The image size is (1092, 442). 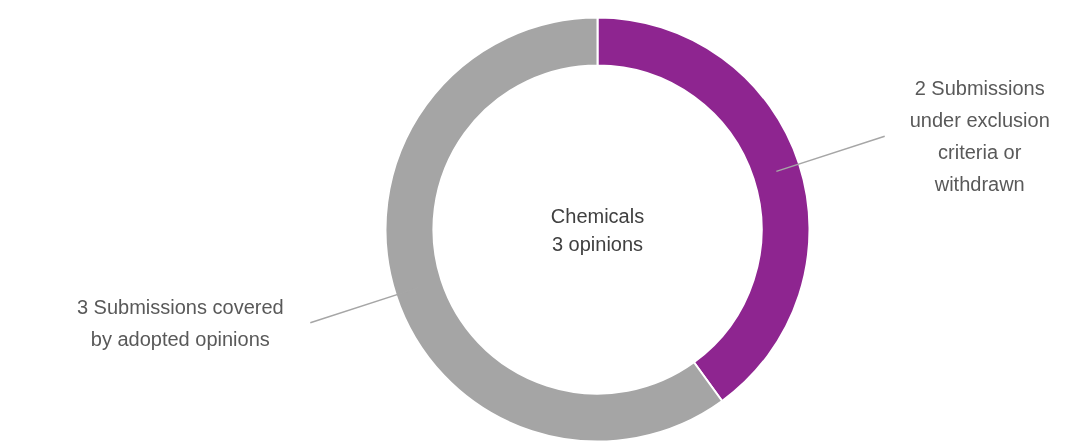 I want to click on slice-label: 2 Submissions under exclusion criteria or withdrawn, so click(x=979, y=136).